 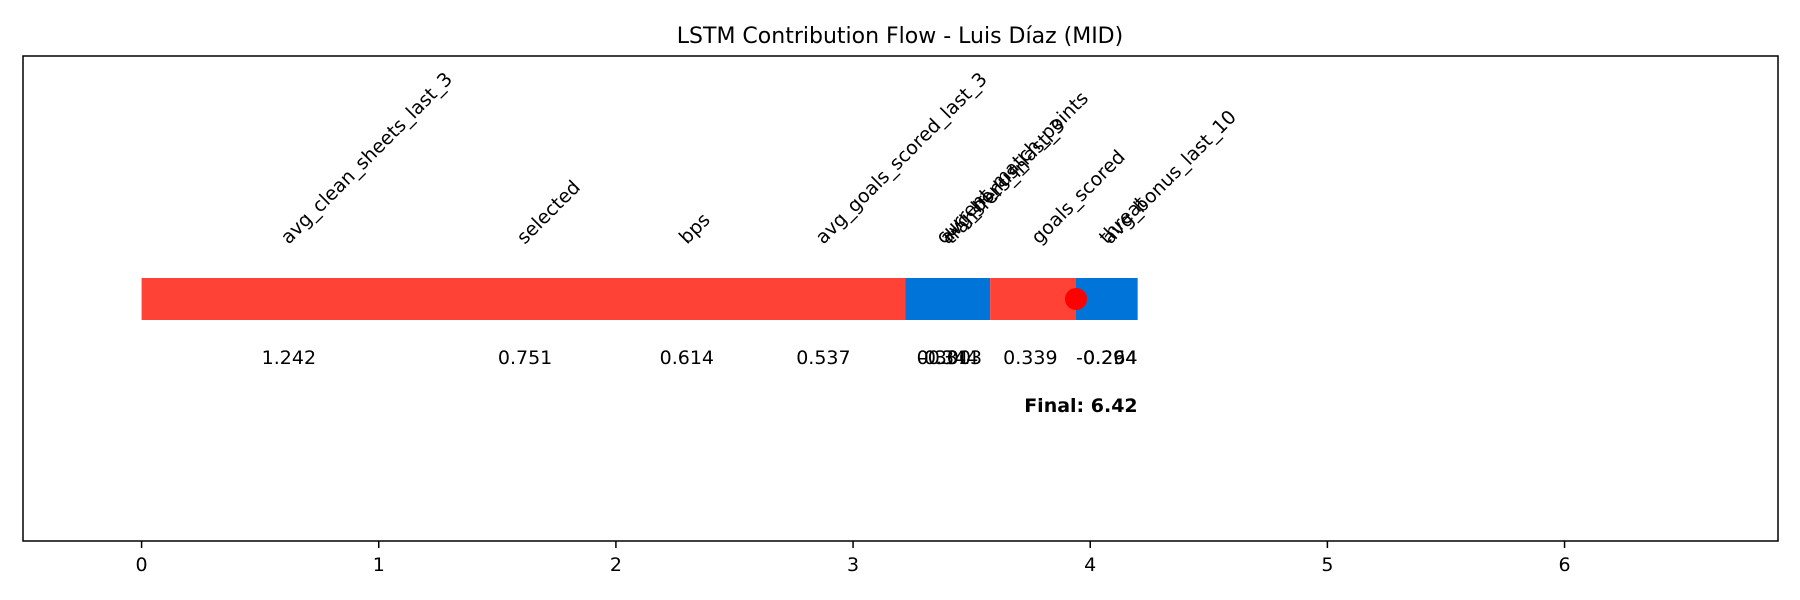 What do you see at coordinates (687, 358) in the screenshot?
I see `value-label: 0.614` at bounding box center [687, 358].